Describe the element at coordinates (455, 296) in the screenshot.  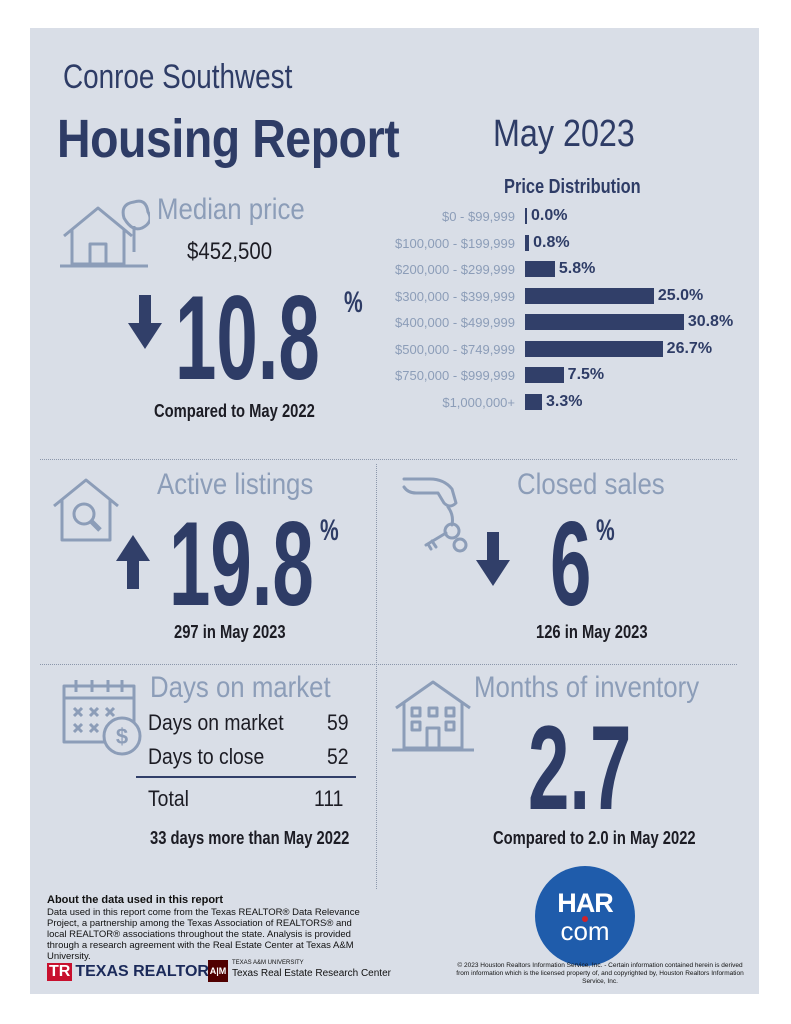
I see `chart-category-label: $300,000 - $399,999` at that location.